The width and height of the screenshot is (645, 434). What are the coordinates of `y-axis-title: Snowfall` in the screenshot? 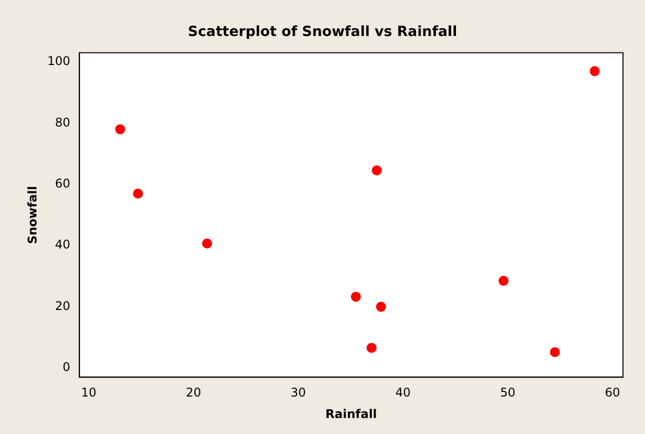 It's located at (32, 215).